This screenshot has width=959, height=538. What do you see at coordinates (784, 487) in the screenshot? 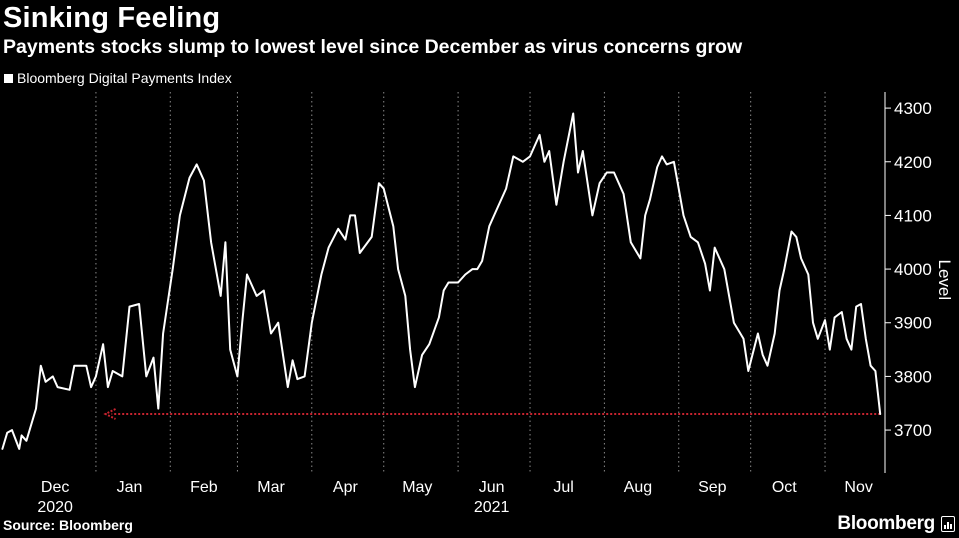
I see `x-tick-label-oct: Oct` at bounding box center [784, 487].